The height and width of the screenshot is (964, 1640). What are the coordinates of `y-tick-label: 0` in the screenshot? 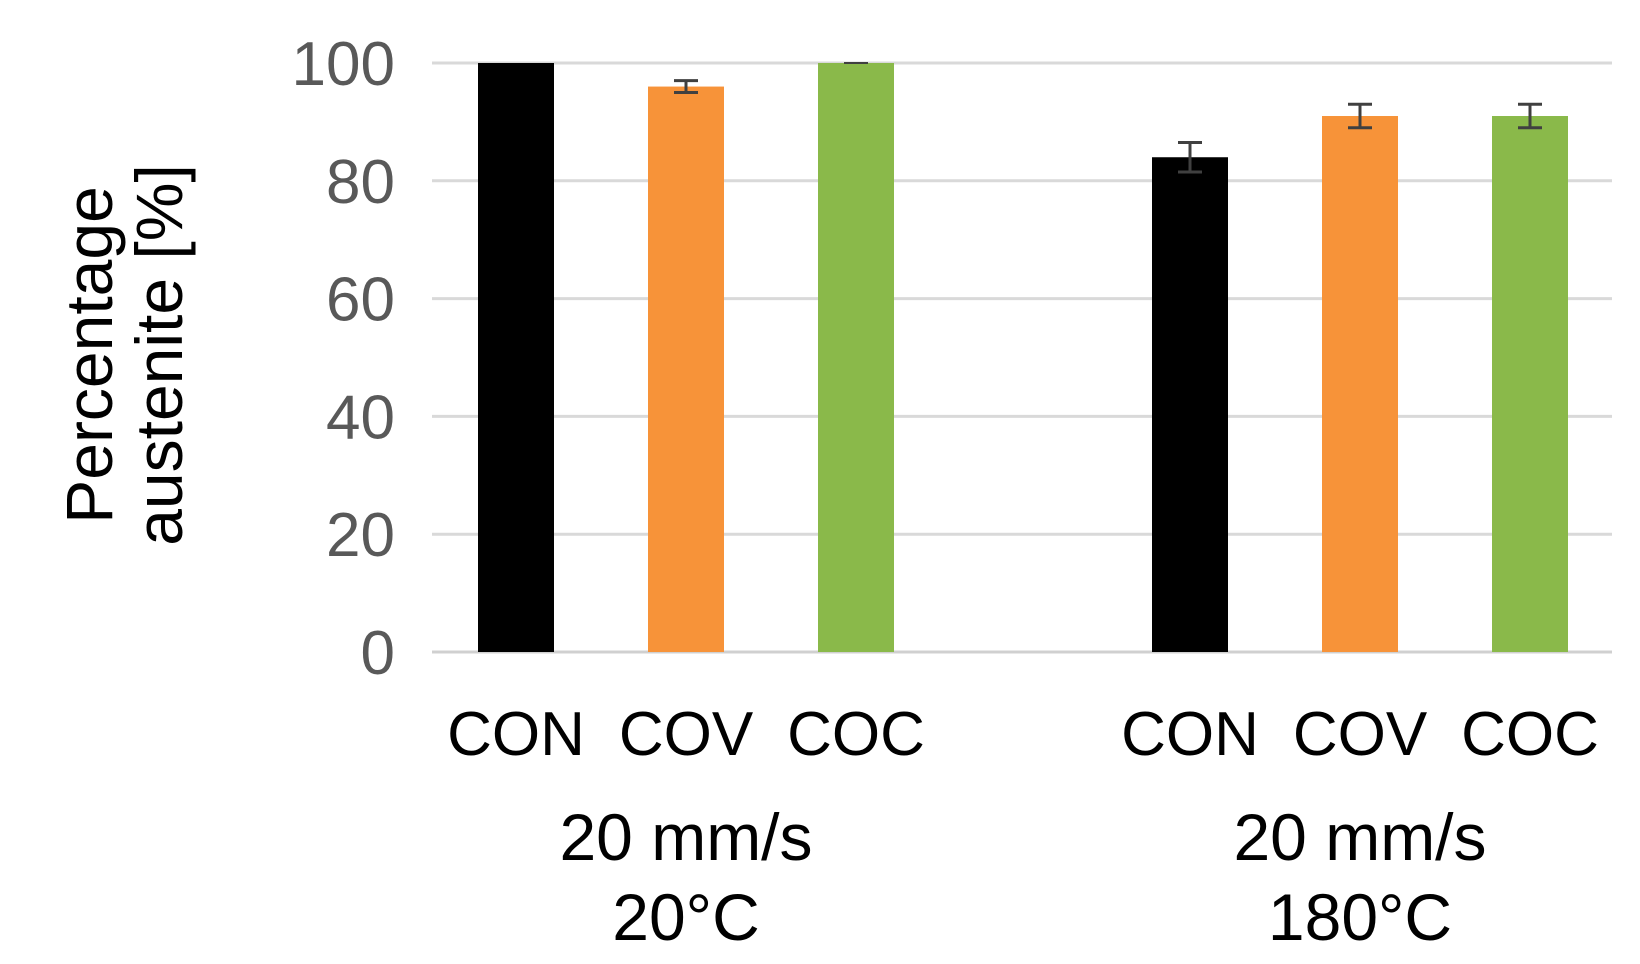 It's located at (378, 653).